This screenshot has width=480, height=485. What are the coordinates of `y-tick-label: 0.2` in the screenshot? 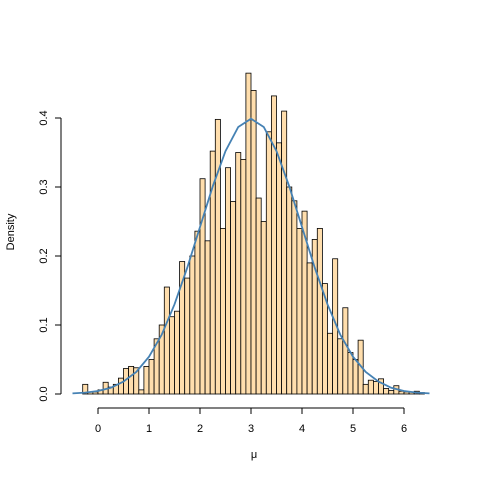 It's located at (44, 255).